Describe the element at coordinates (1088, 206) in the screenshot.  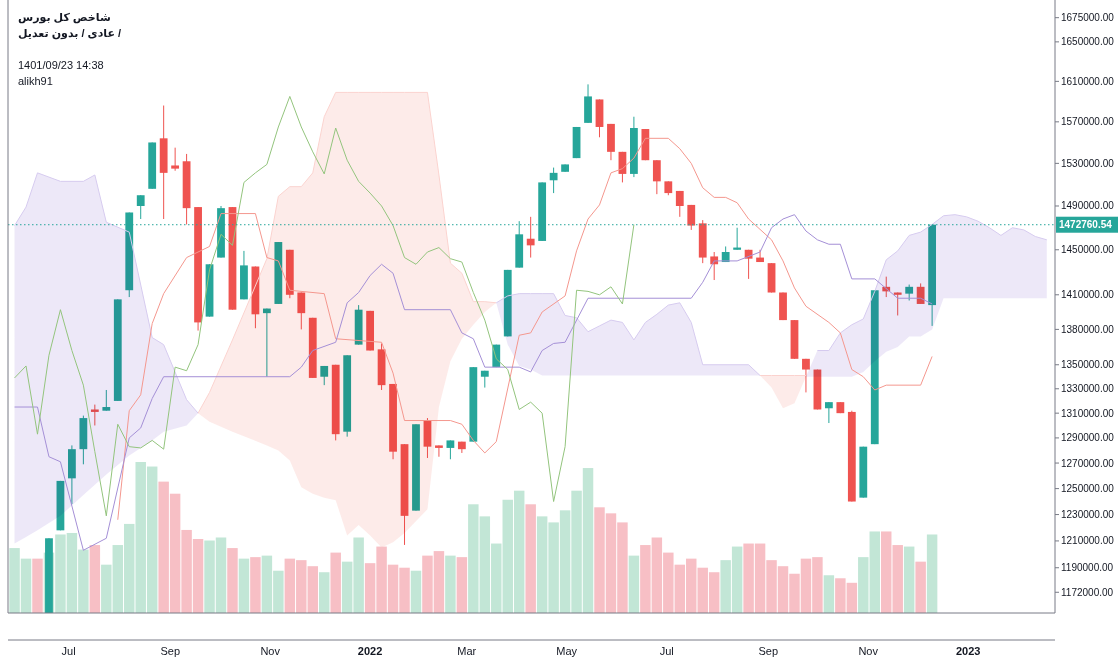
I see `y-tick-label: 1490000.00` at that location.